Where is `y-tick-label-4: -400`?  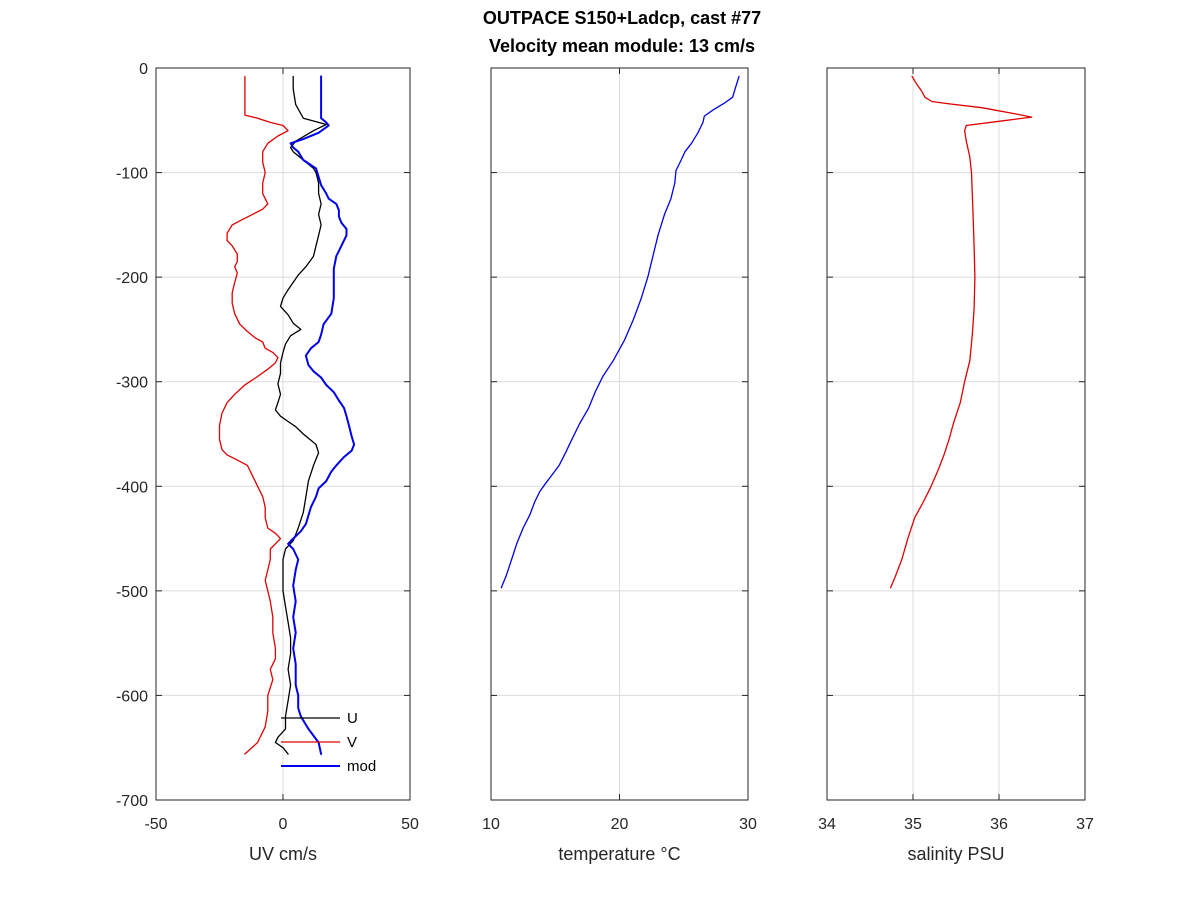 y-tick-label-4: -400 is located at coordinates (132, 487).